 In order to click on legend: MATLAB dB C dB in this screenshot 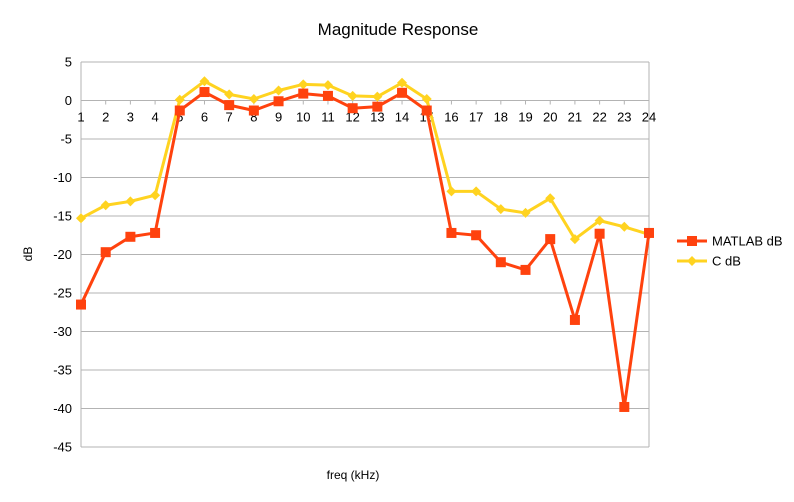, I will do `click(730, 251)`.